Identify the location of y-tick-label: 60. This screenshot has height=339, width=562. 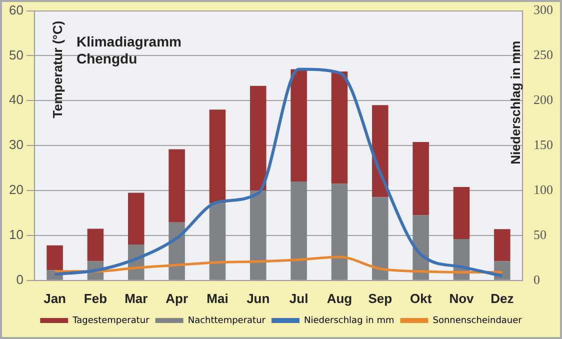
(16, 10).